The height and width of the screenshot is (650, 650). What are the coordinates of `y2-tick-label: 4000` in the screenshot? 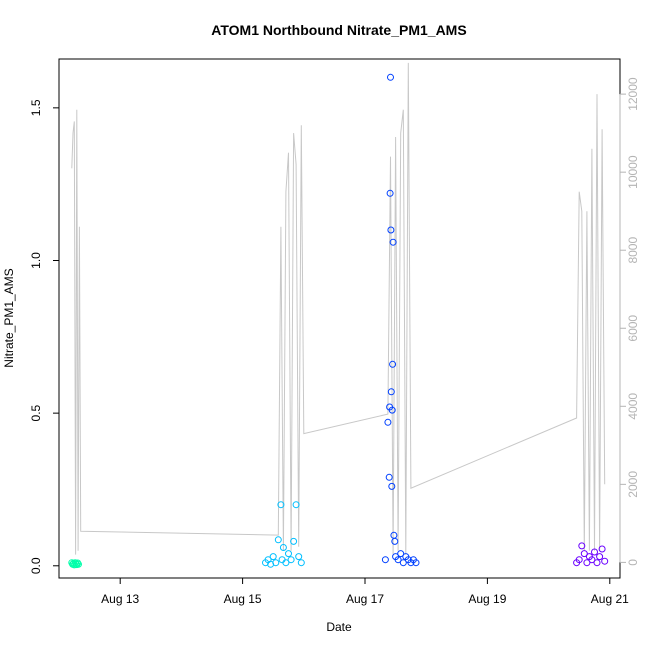 It's located at (633, 406).